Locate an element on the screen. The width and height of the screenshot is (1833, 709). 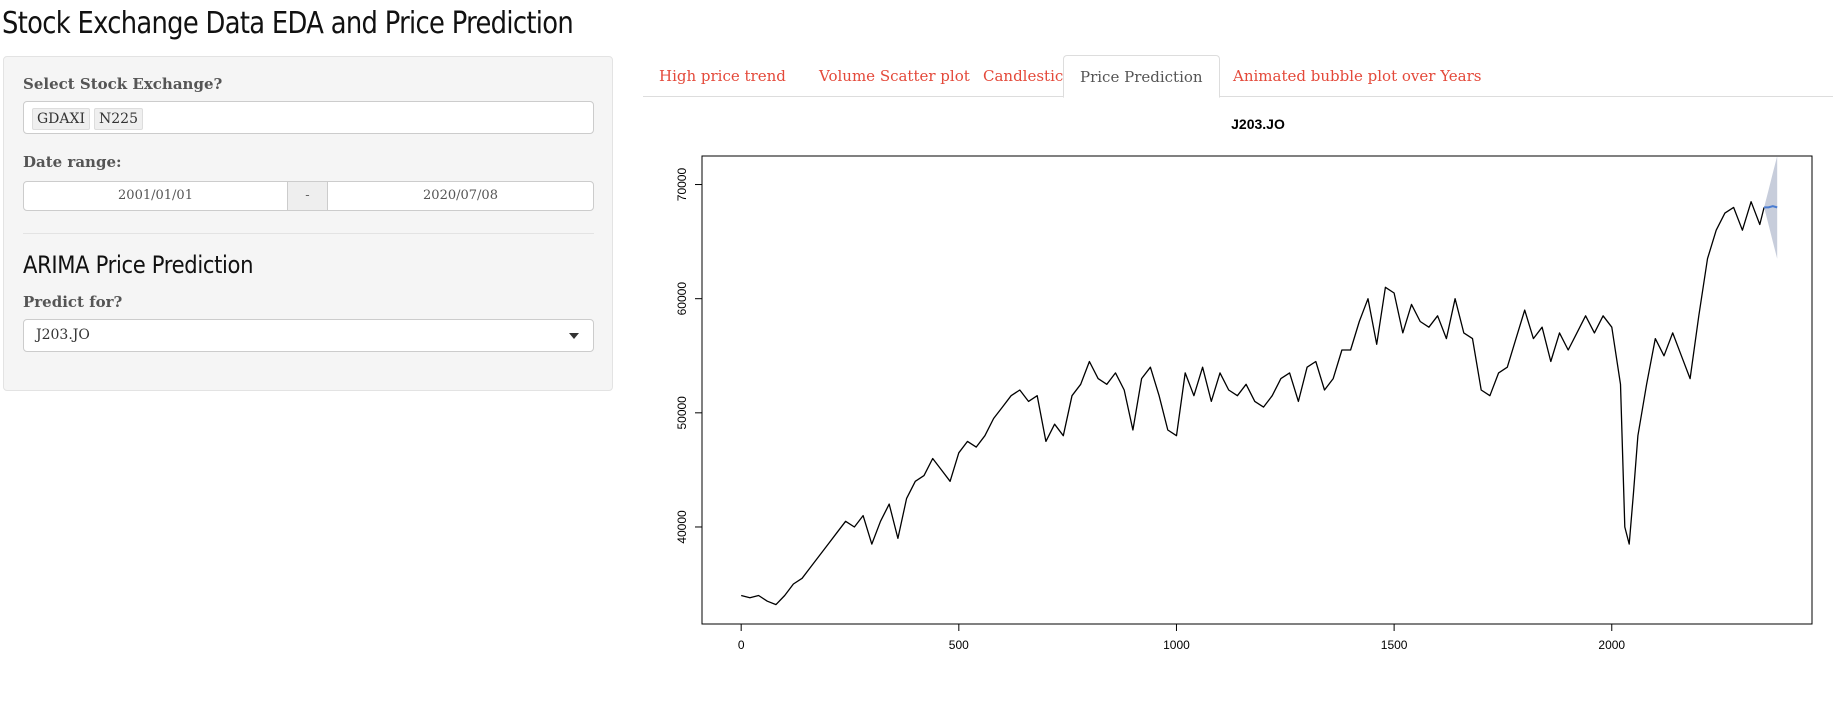
date-end-input: 2020/07/08 is located at coordinates (460, 196).